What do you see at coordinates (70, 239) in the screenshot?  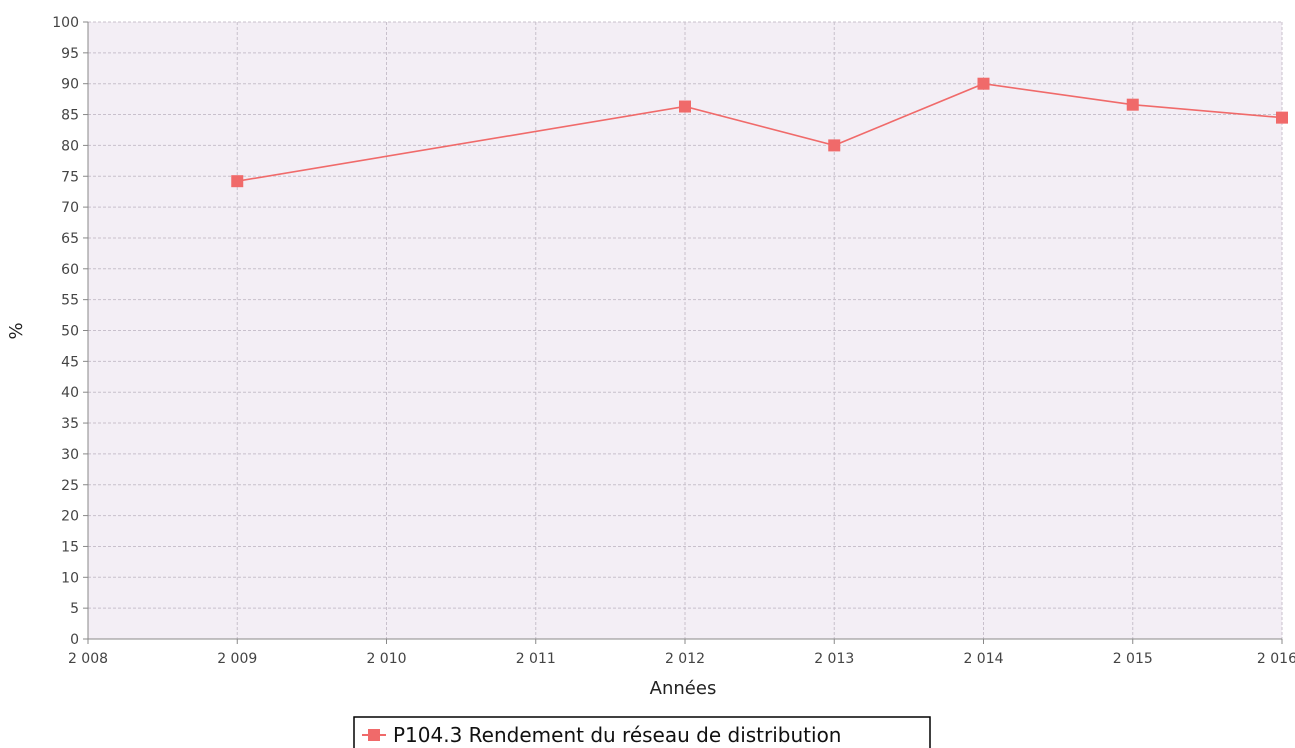 I see `y-tick-label: 65` at bounding box center [70, 239].